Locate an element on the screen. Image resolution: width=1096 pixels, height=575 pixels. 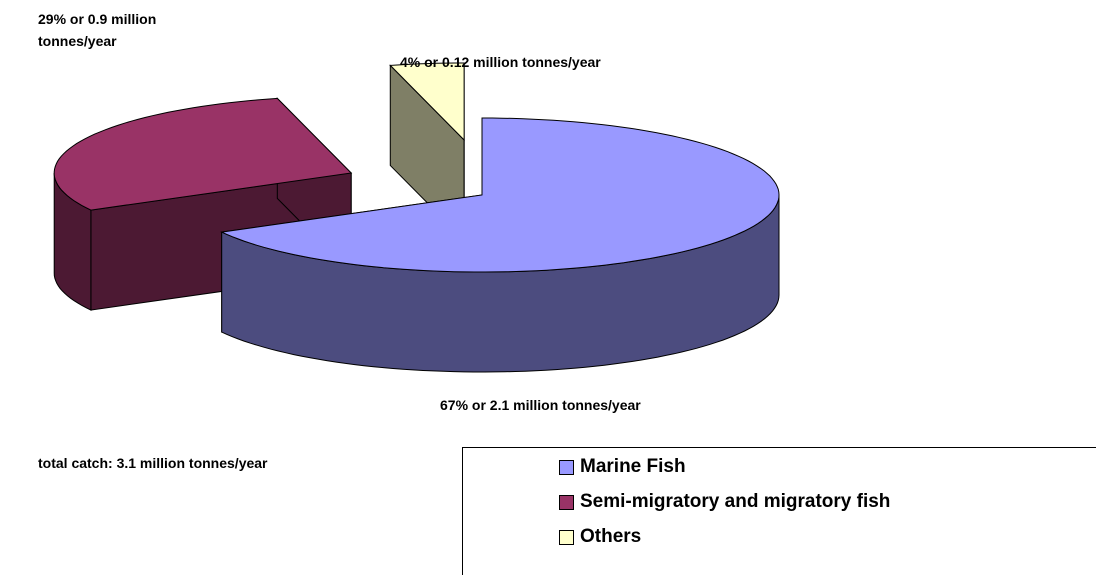
legend-label: Others is located at coordinates (611, 536).